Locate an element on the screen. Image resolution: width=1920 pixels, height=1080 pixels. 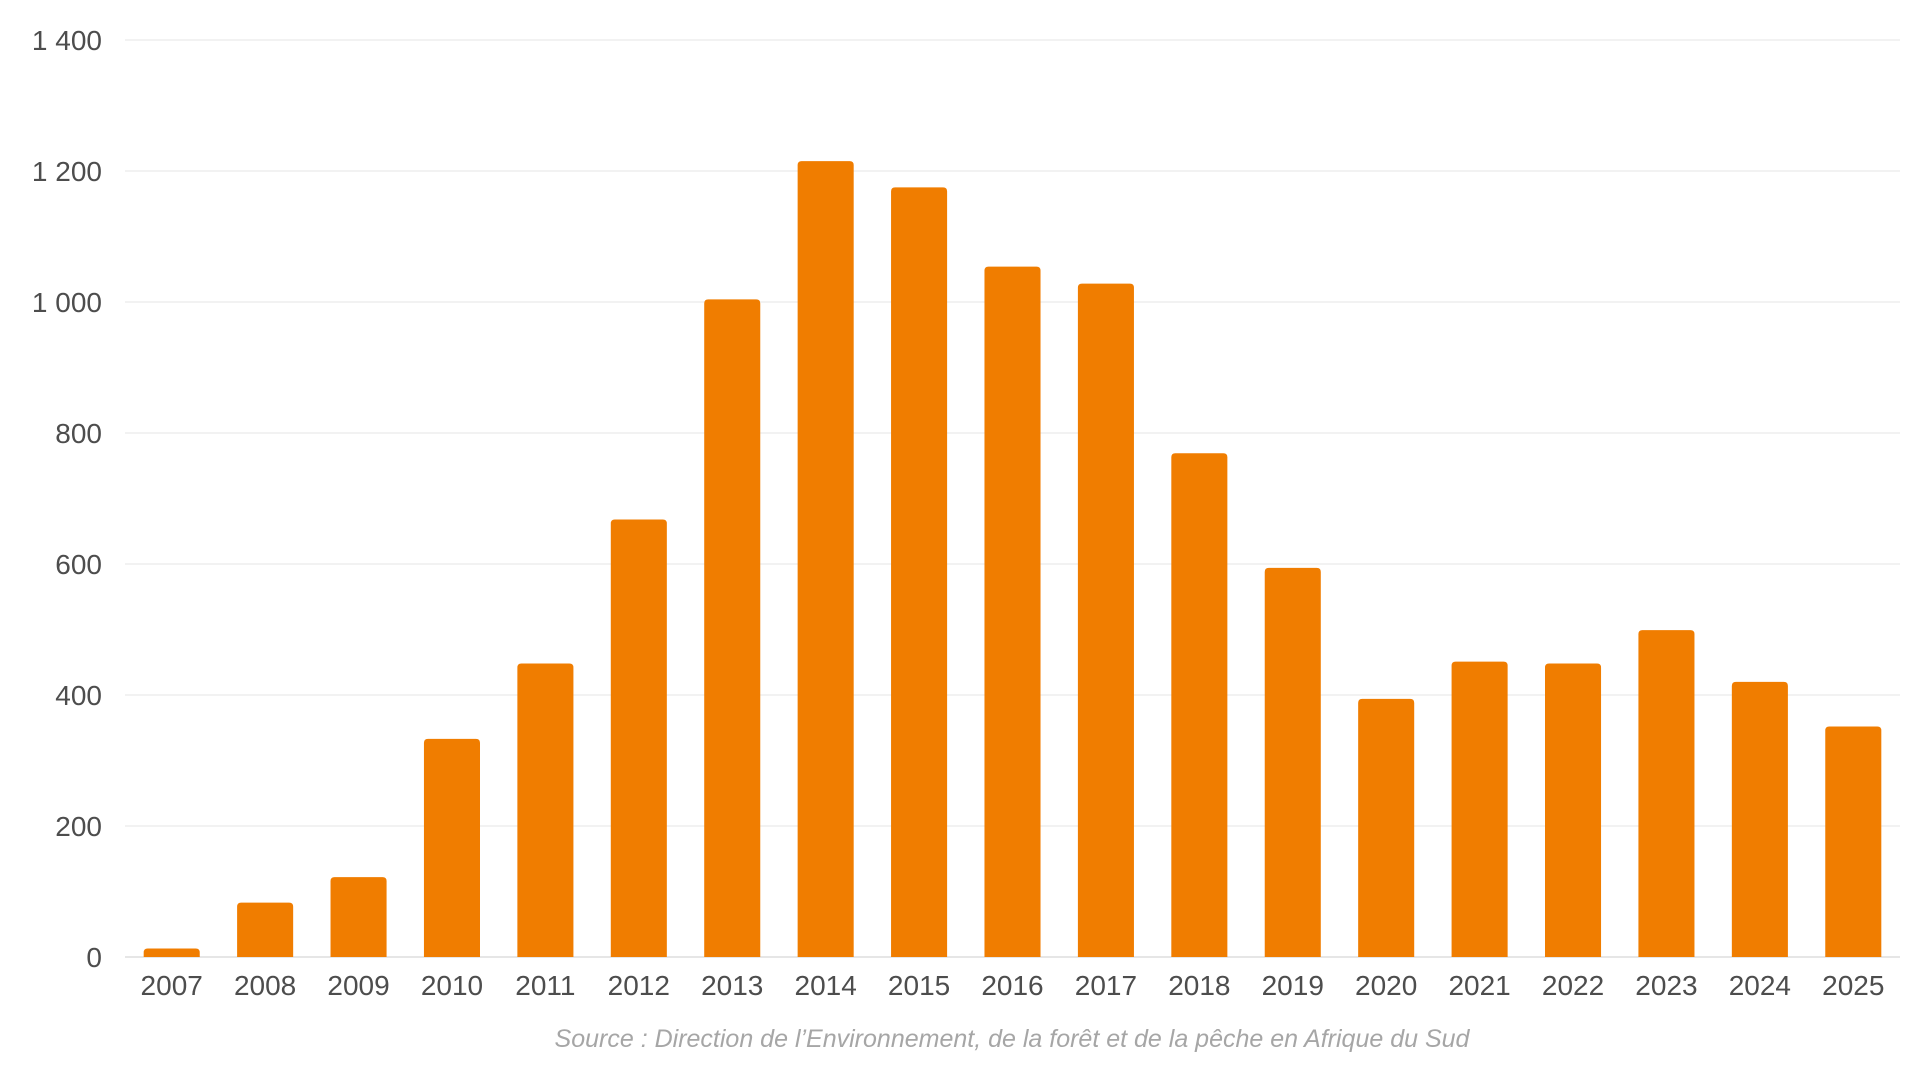
y-tick-label: 600 is located at coordinates (78, 564).